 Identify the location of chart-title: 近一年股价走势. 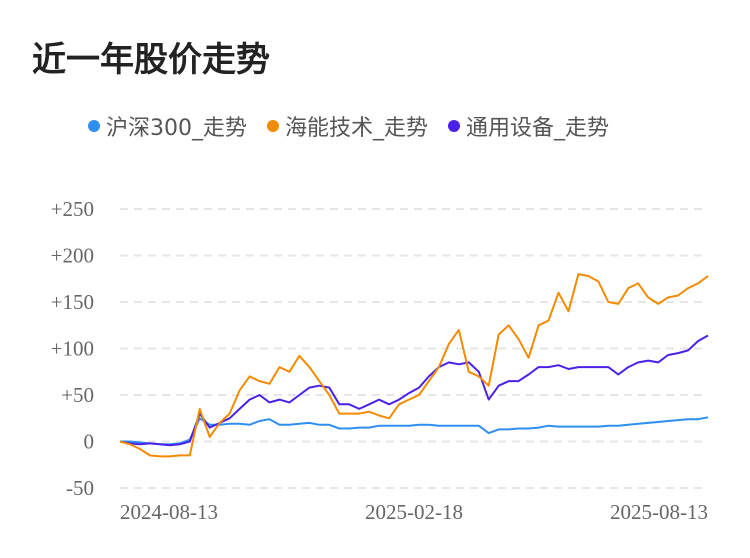
(151, 60).